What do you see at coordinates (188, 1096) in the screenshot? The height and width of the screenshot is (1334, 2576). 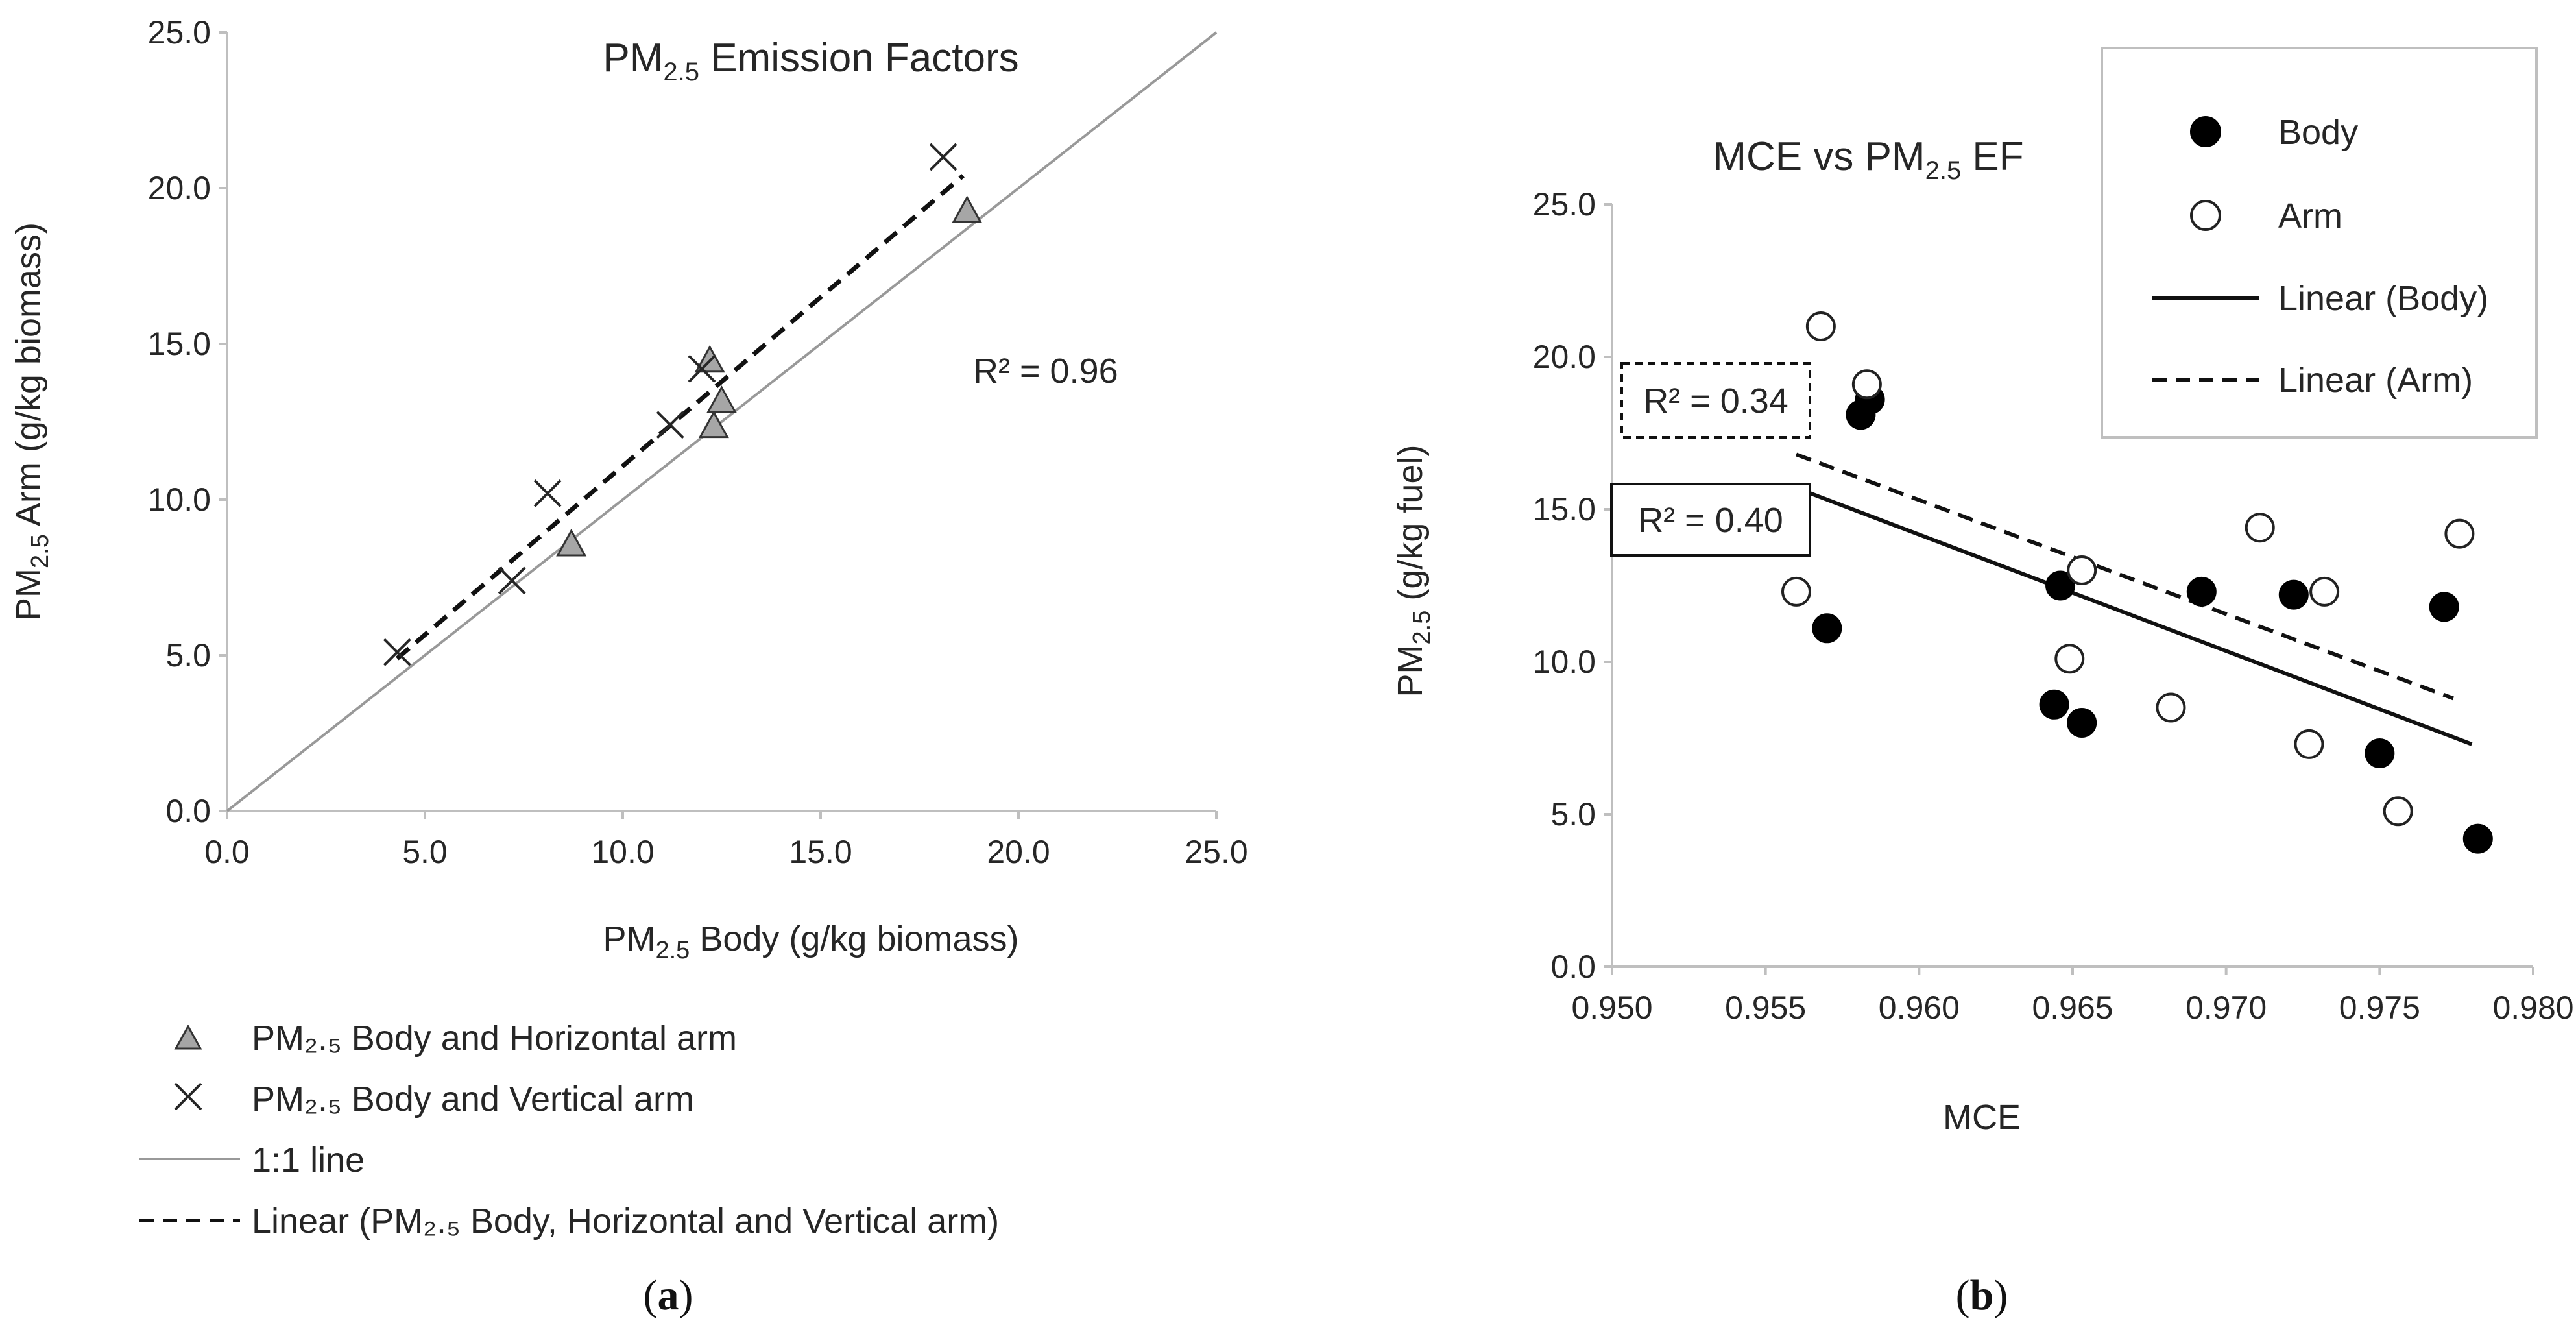 I see `legend-x-marker` at bounding box center [188, 1096].